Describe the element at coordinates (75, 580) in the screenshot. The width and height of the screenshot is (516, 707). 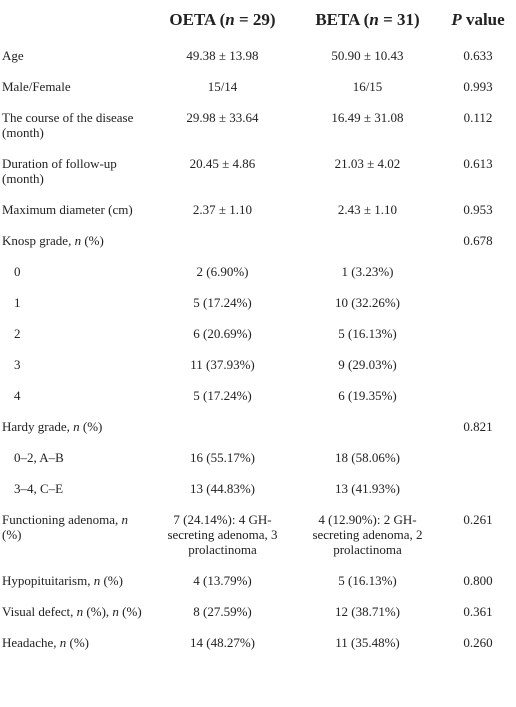
I see `row-label: Hypopituitarism, n (%)` at that location.